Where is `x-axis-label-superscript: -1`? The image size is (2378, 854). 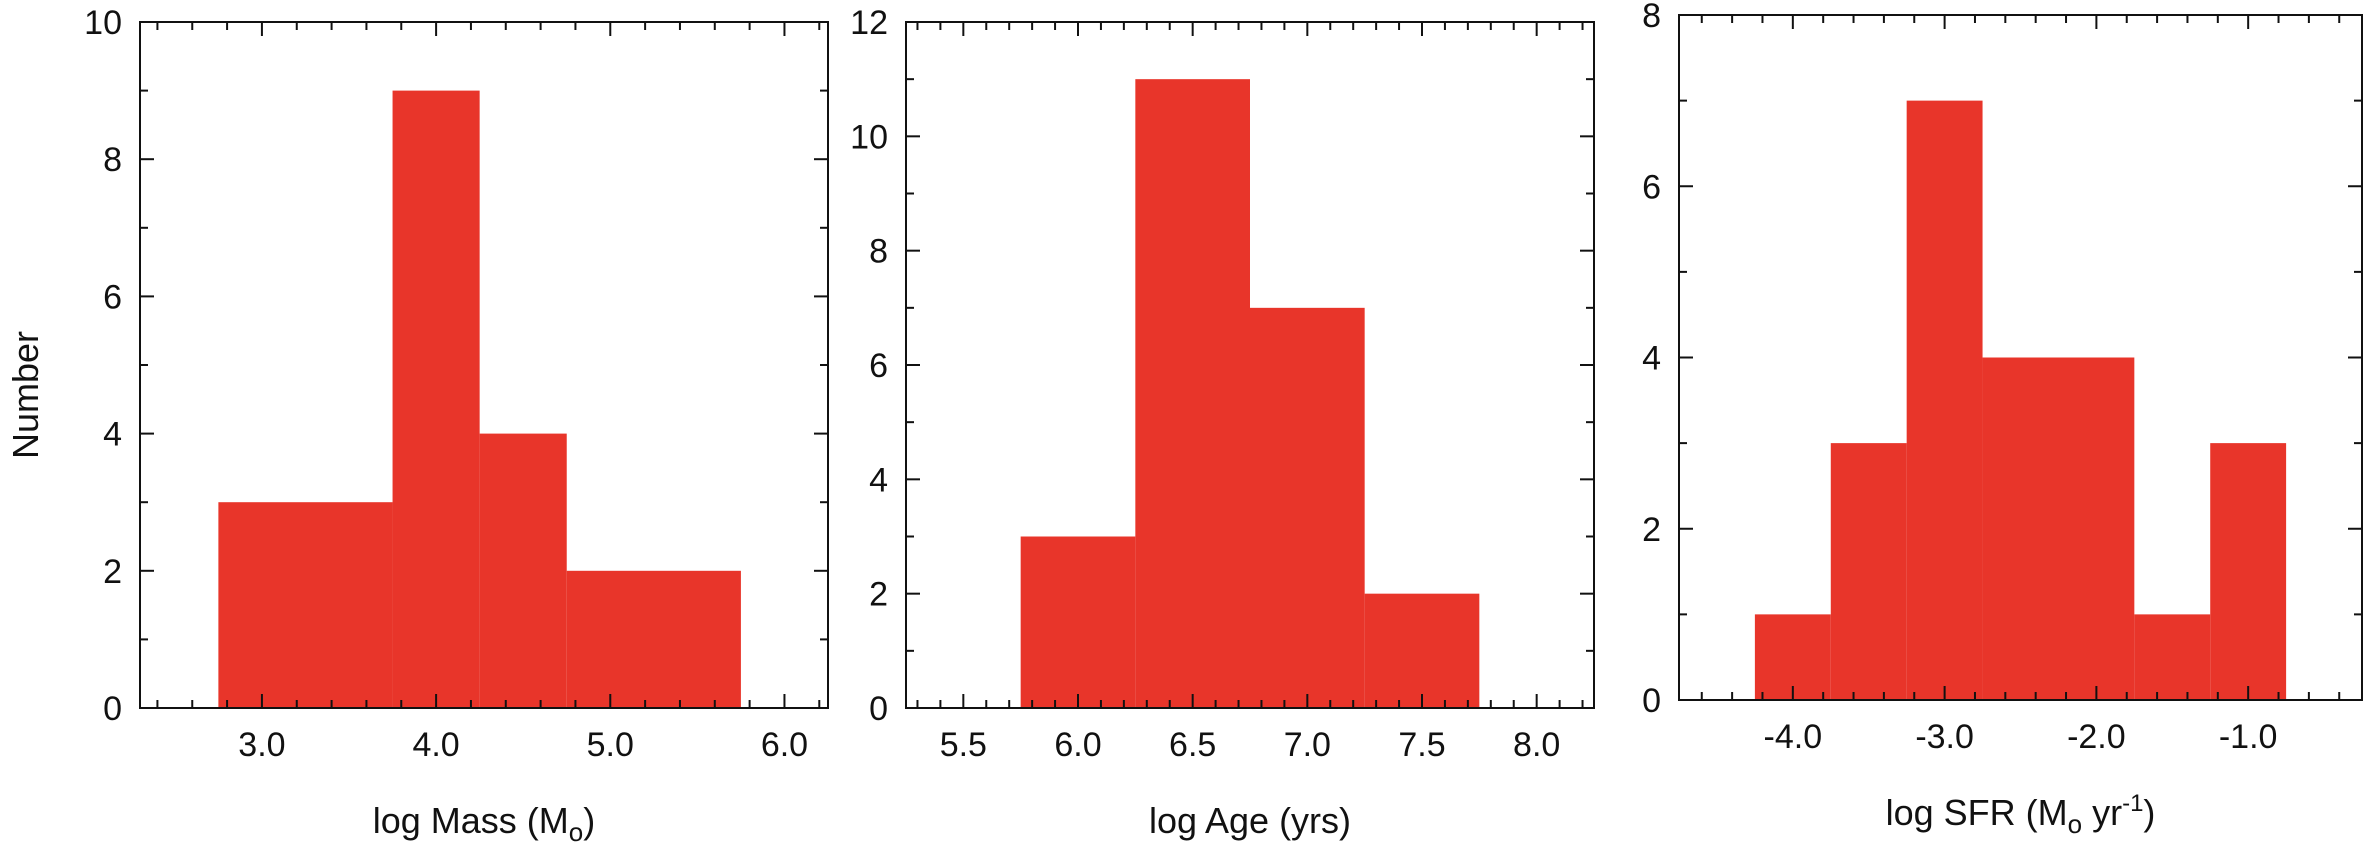
x-axis-label-superscript: -1 is located at coordinates (2132, 803).